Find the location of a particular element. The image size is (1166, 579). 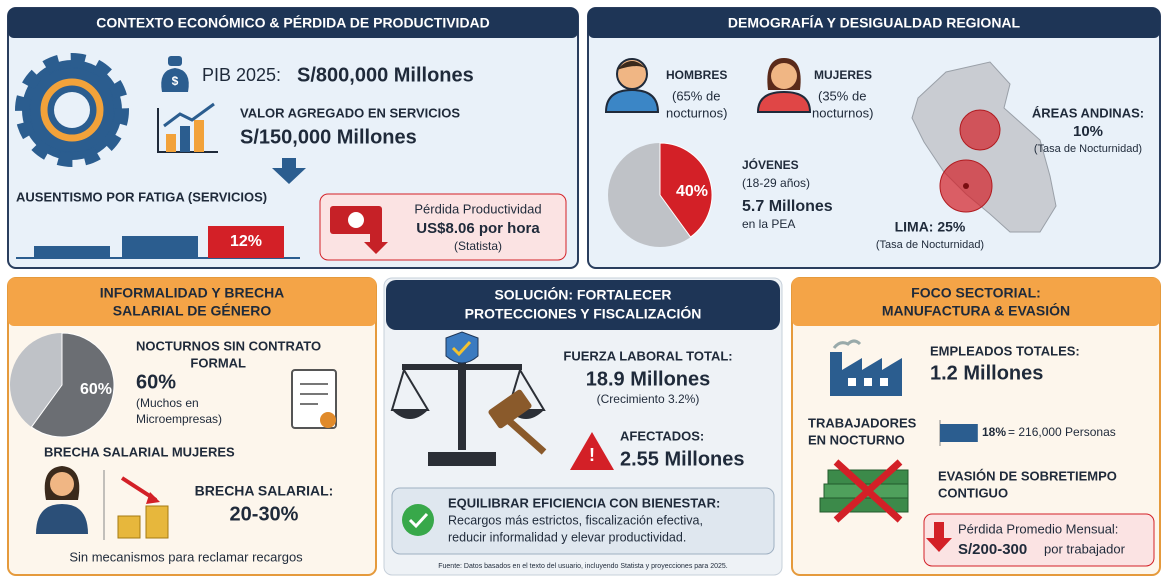

affected-label: AFECTADOS: is located at coordinates (662, 435).